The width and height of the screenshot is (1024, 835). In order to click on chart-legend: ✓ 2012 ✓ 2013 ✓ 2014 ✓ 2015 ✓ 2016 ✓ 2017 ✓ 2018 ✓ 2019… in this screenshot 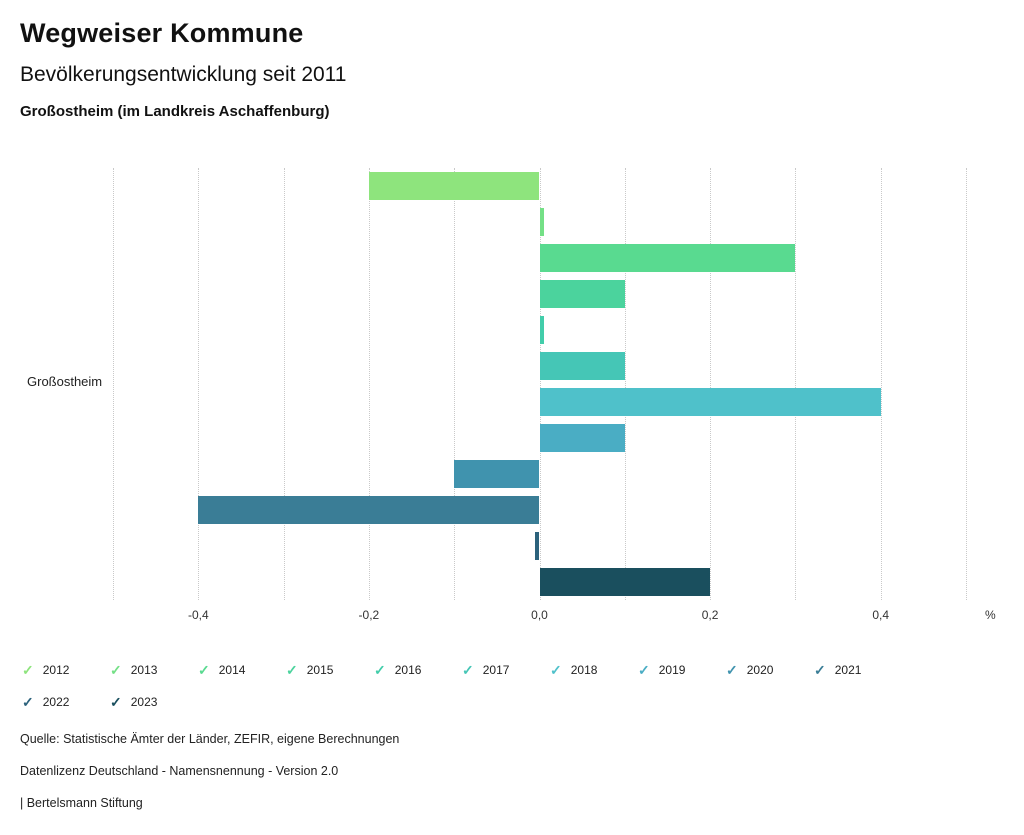, I will do `click(502, 686)`.